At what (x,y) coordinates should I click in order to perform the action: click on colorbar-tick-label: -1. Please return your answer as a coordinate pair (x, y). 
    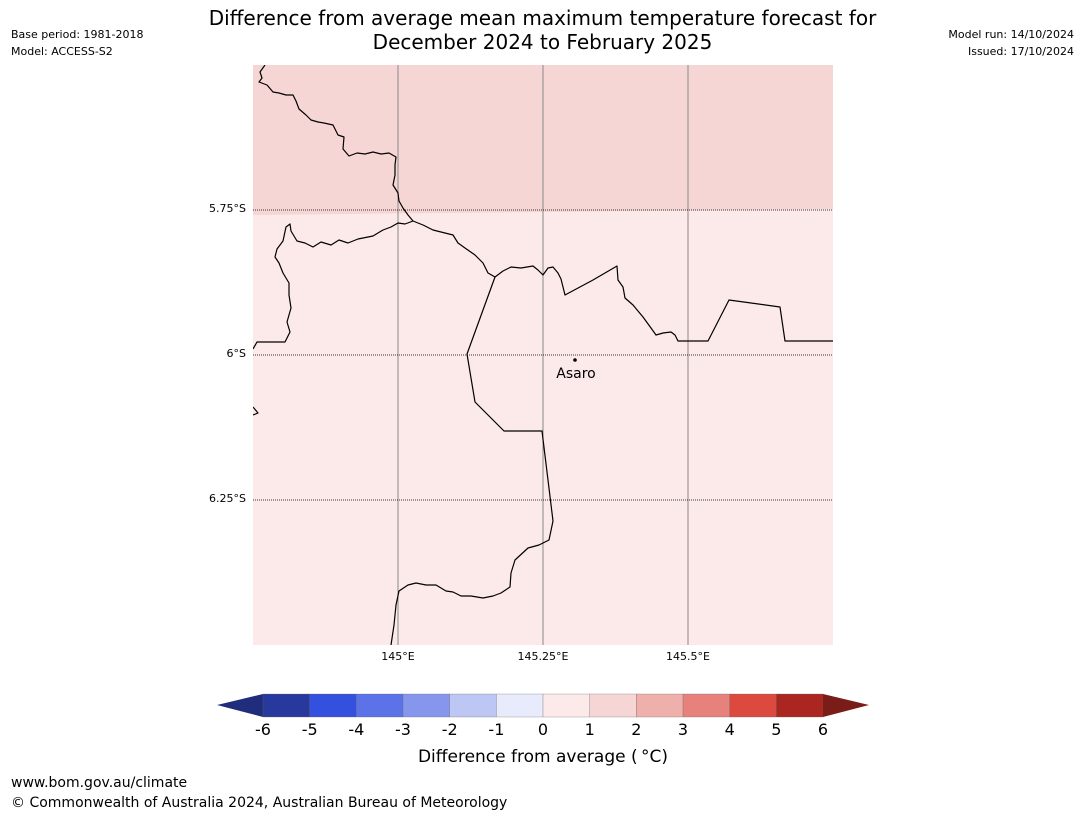
    Looking at the image, I should click on (496, 729).